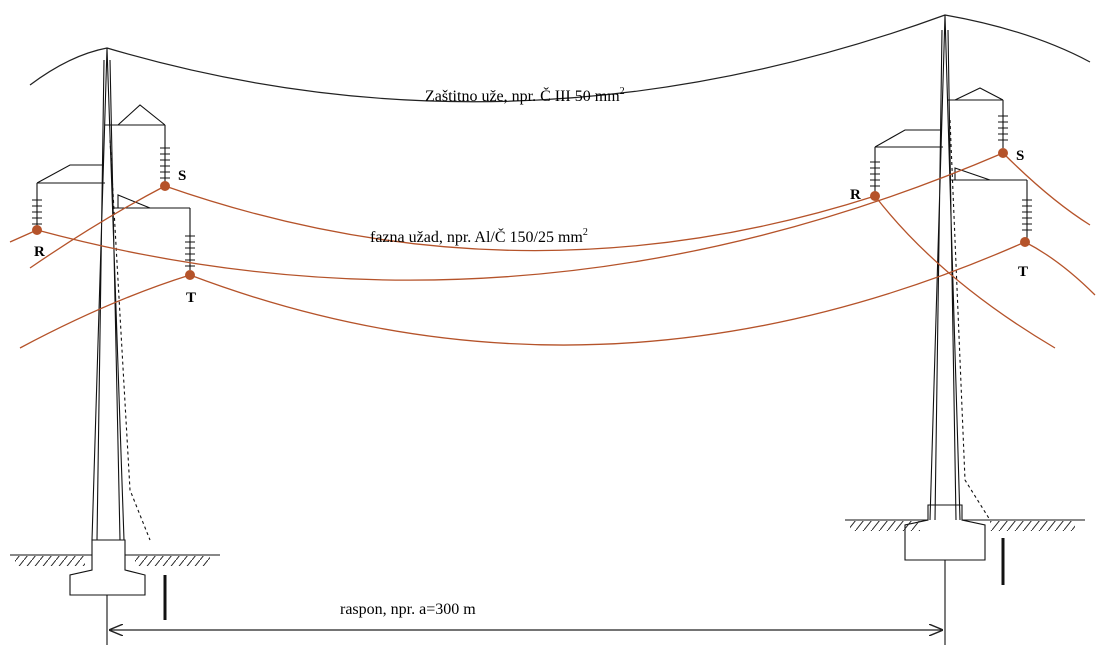  I want to click on text: fazna užad, npr. Al/Č 150/25 mm, so click(476, 236).